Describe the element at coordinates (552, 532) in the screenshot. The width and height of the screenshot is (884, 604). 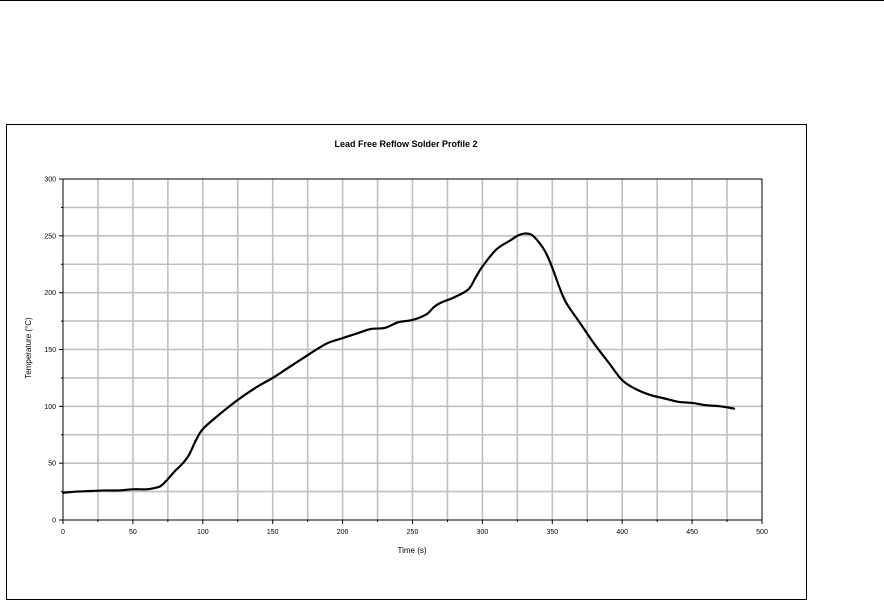
I see `x-tick-label: 350` at that location.